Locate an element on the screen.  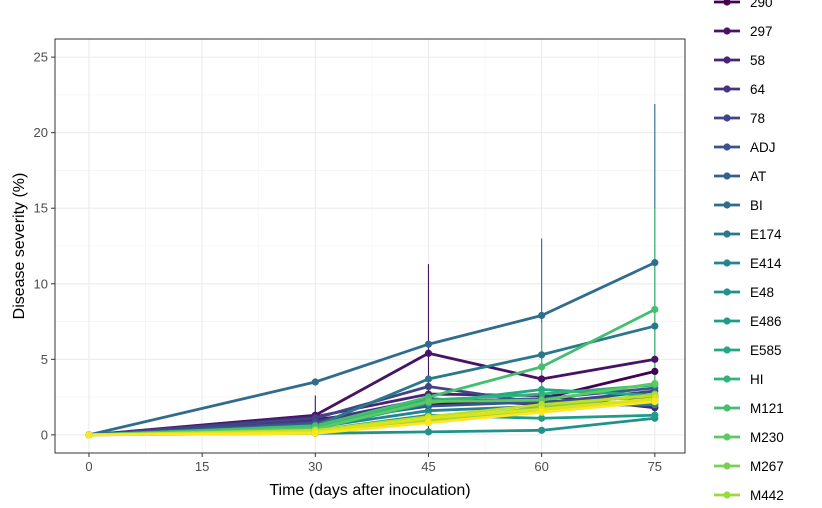
x-tick-label: 0 is located at coordinates (88, 466).